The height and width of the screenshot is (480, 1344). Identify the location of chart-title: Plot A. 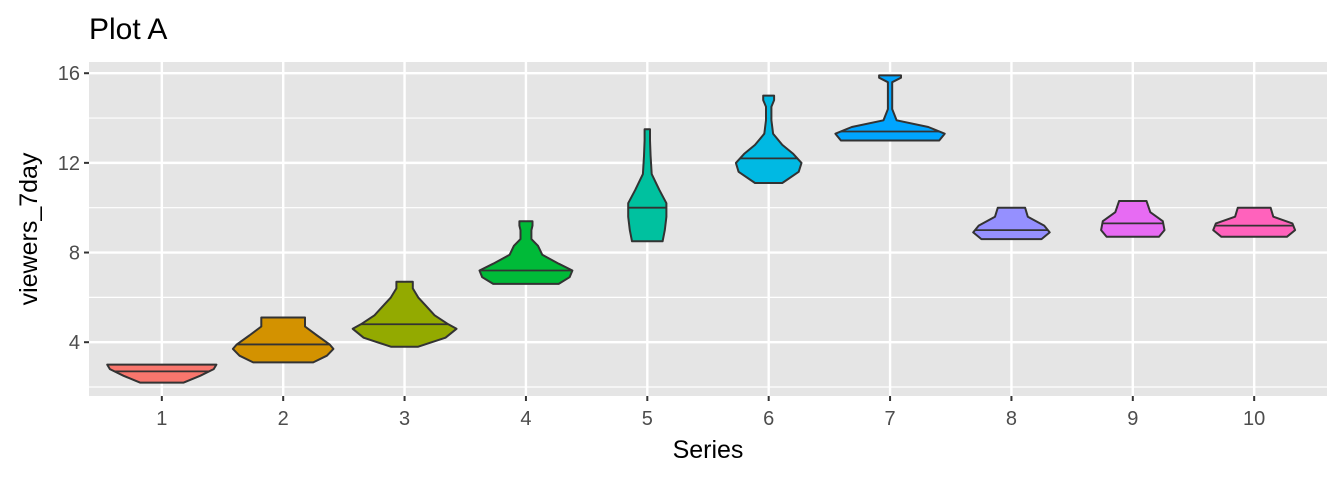
(128, 29).